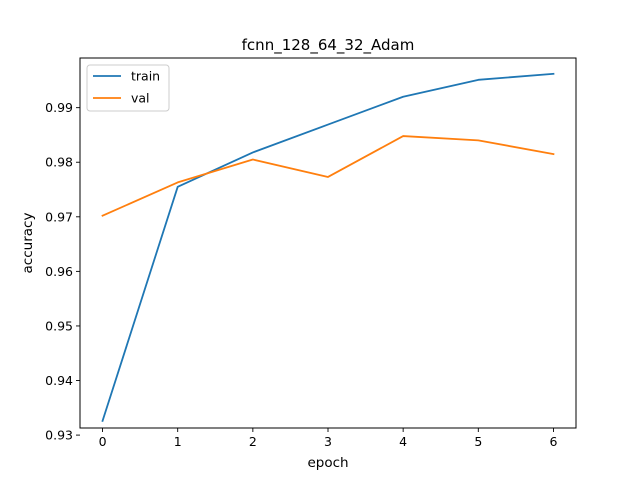 Image resolution: width=640 pixels, height=480 pixels. Describe the element at coordinates (553, 441) in the screenshot. I see `x-tick-label-6: 6` at that location.